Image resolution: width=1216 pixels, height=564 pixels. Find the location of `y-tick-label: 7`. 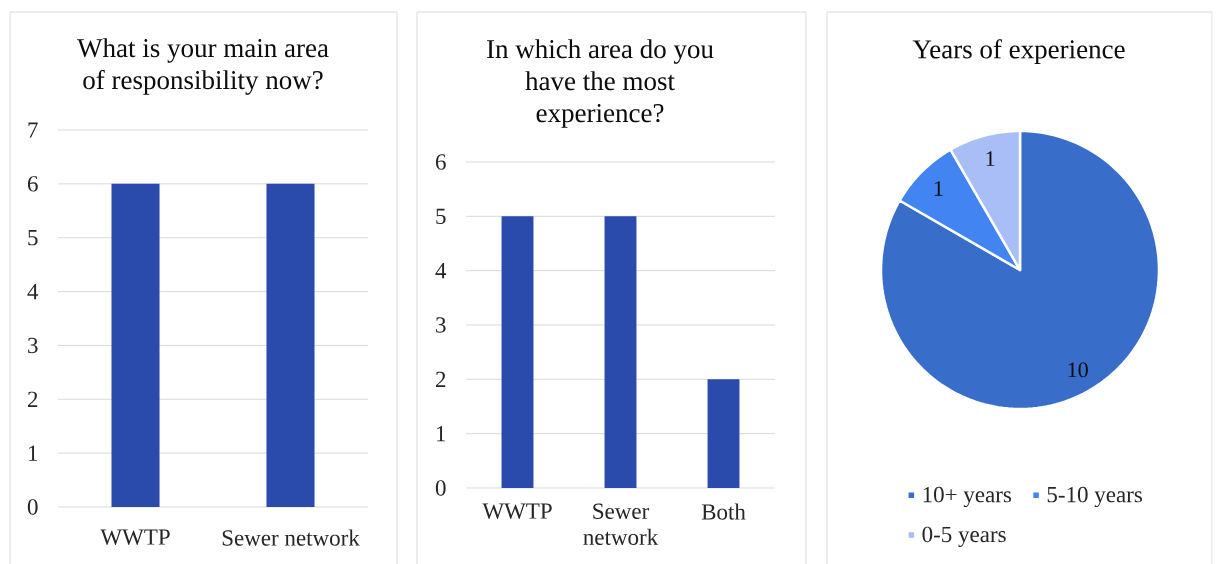

y-tick-label: 7 is located at coordinates (33, 130).